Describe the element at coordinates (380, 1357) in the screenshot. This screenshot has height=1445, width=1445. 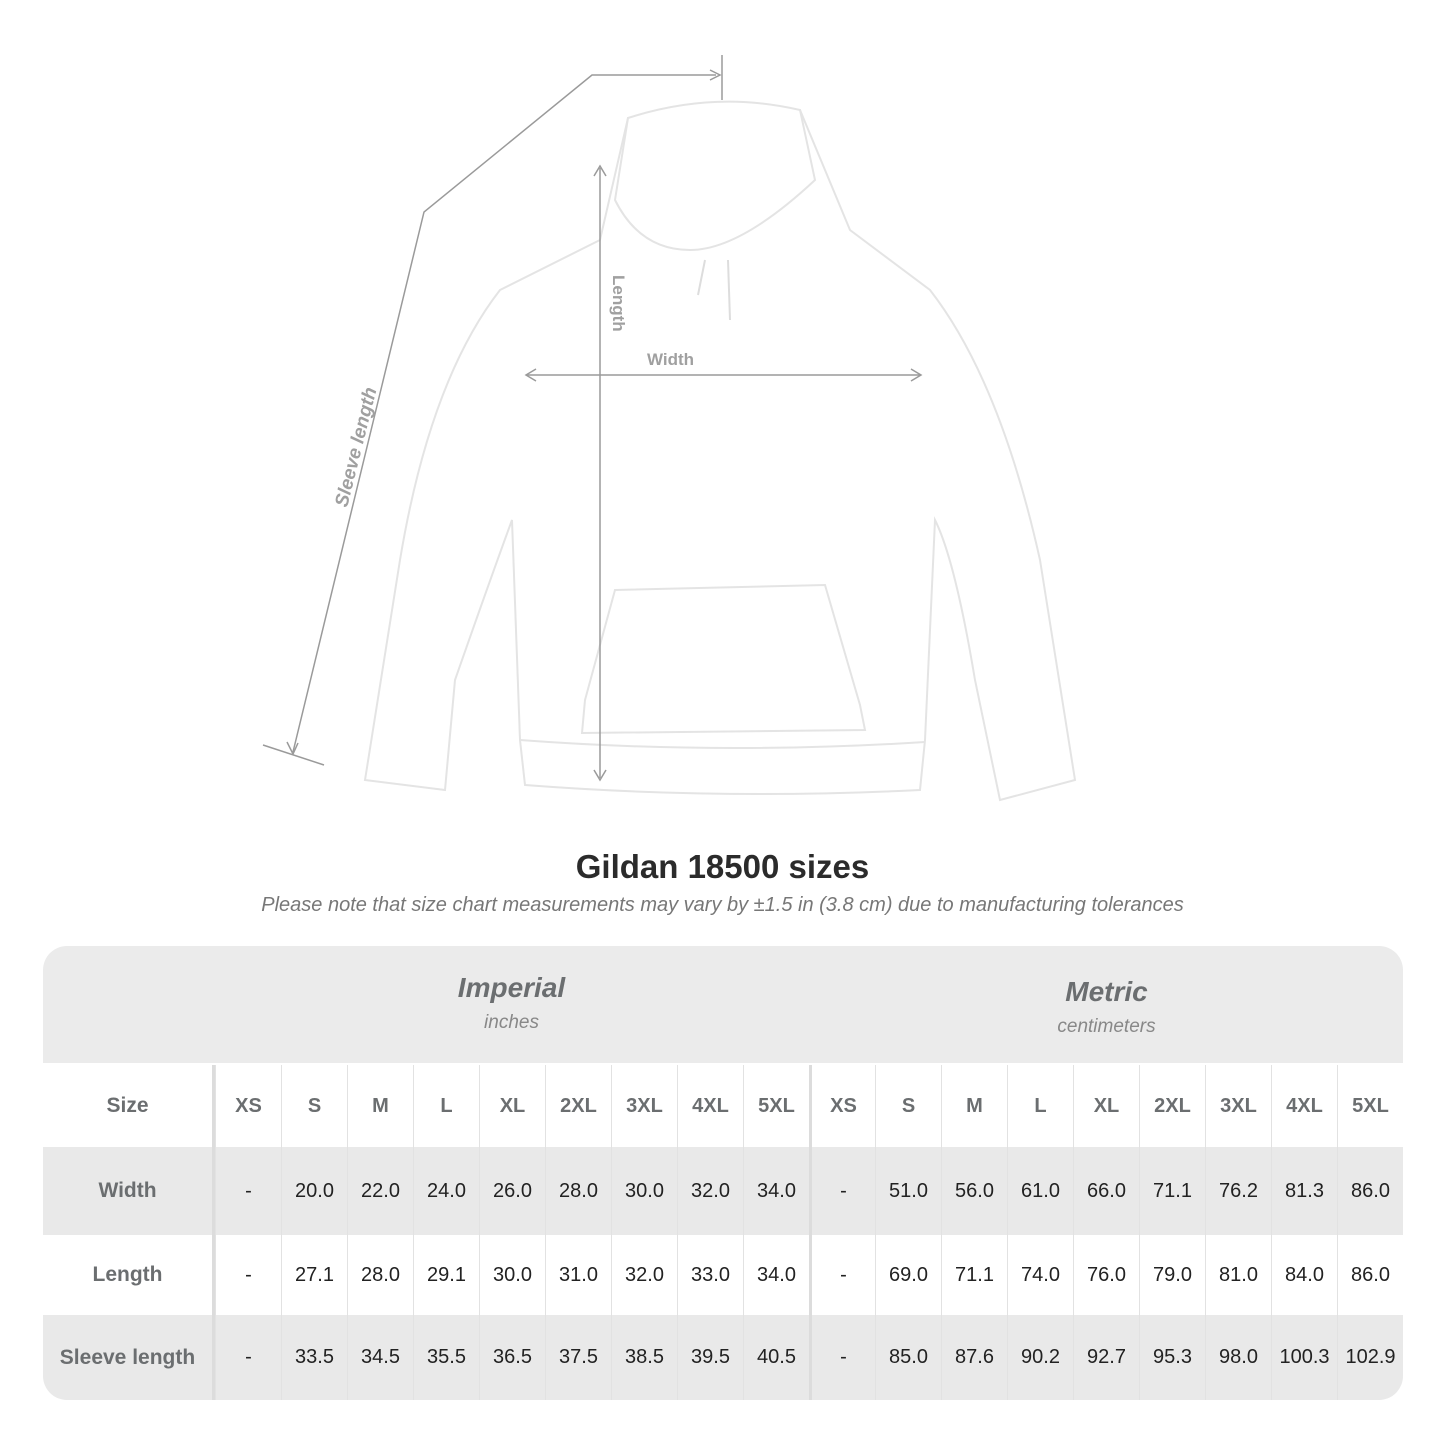
I see `imperial-value: 34.5` at that location.